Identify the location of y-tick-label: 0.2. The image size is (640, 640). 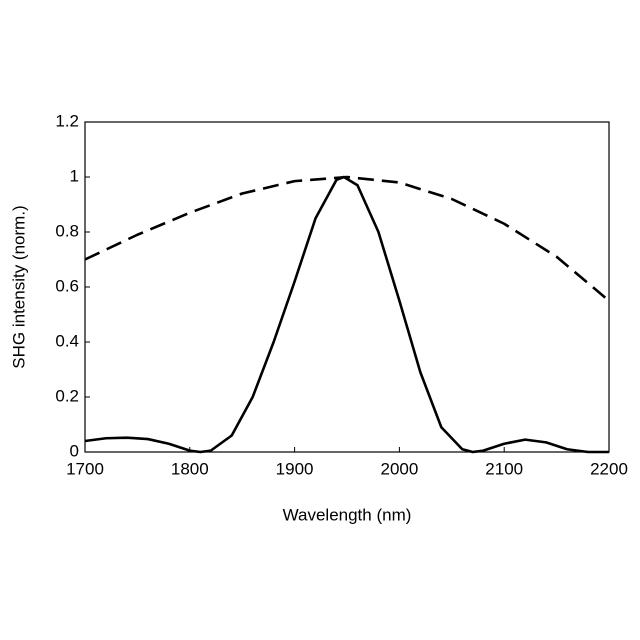
(67, 395).